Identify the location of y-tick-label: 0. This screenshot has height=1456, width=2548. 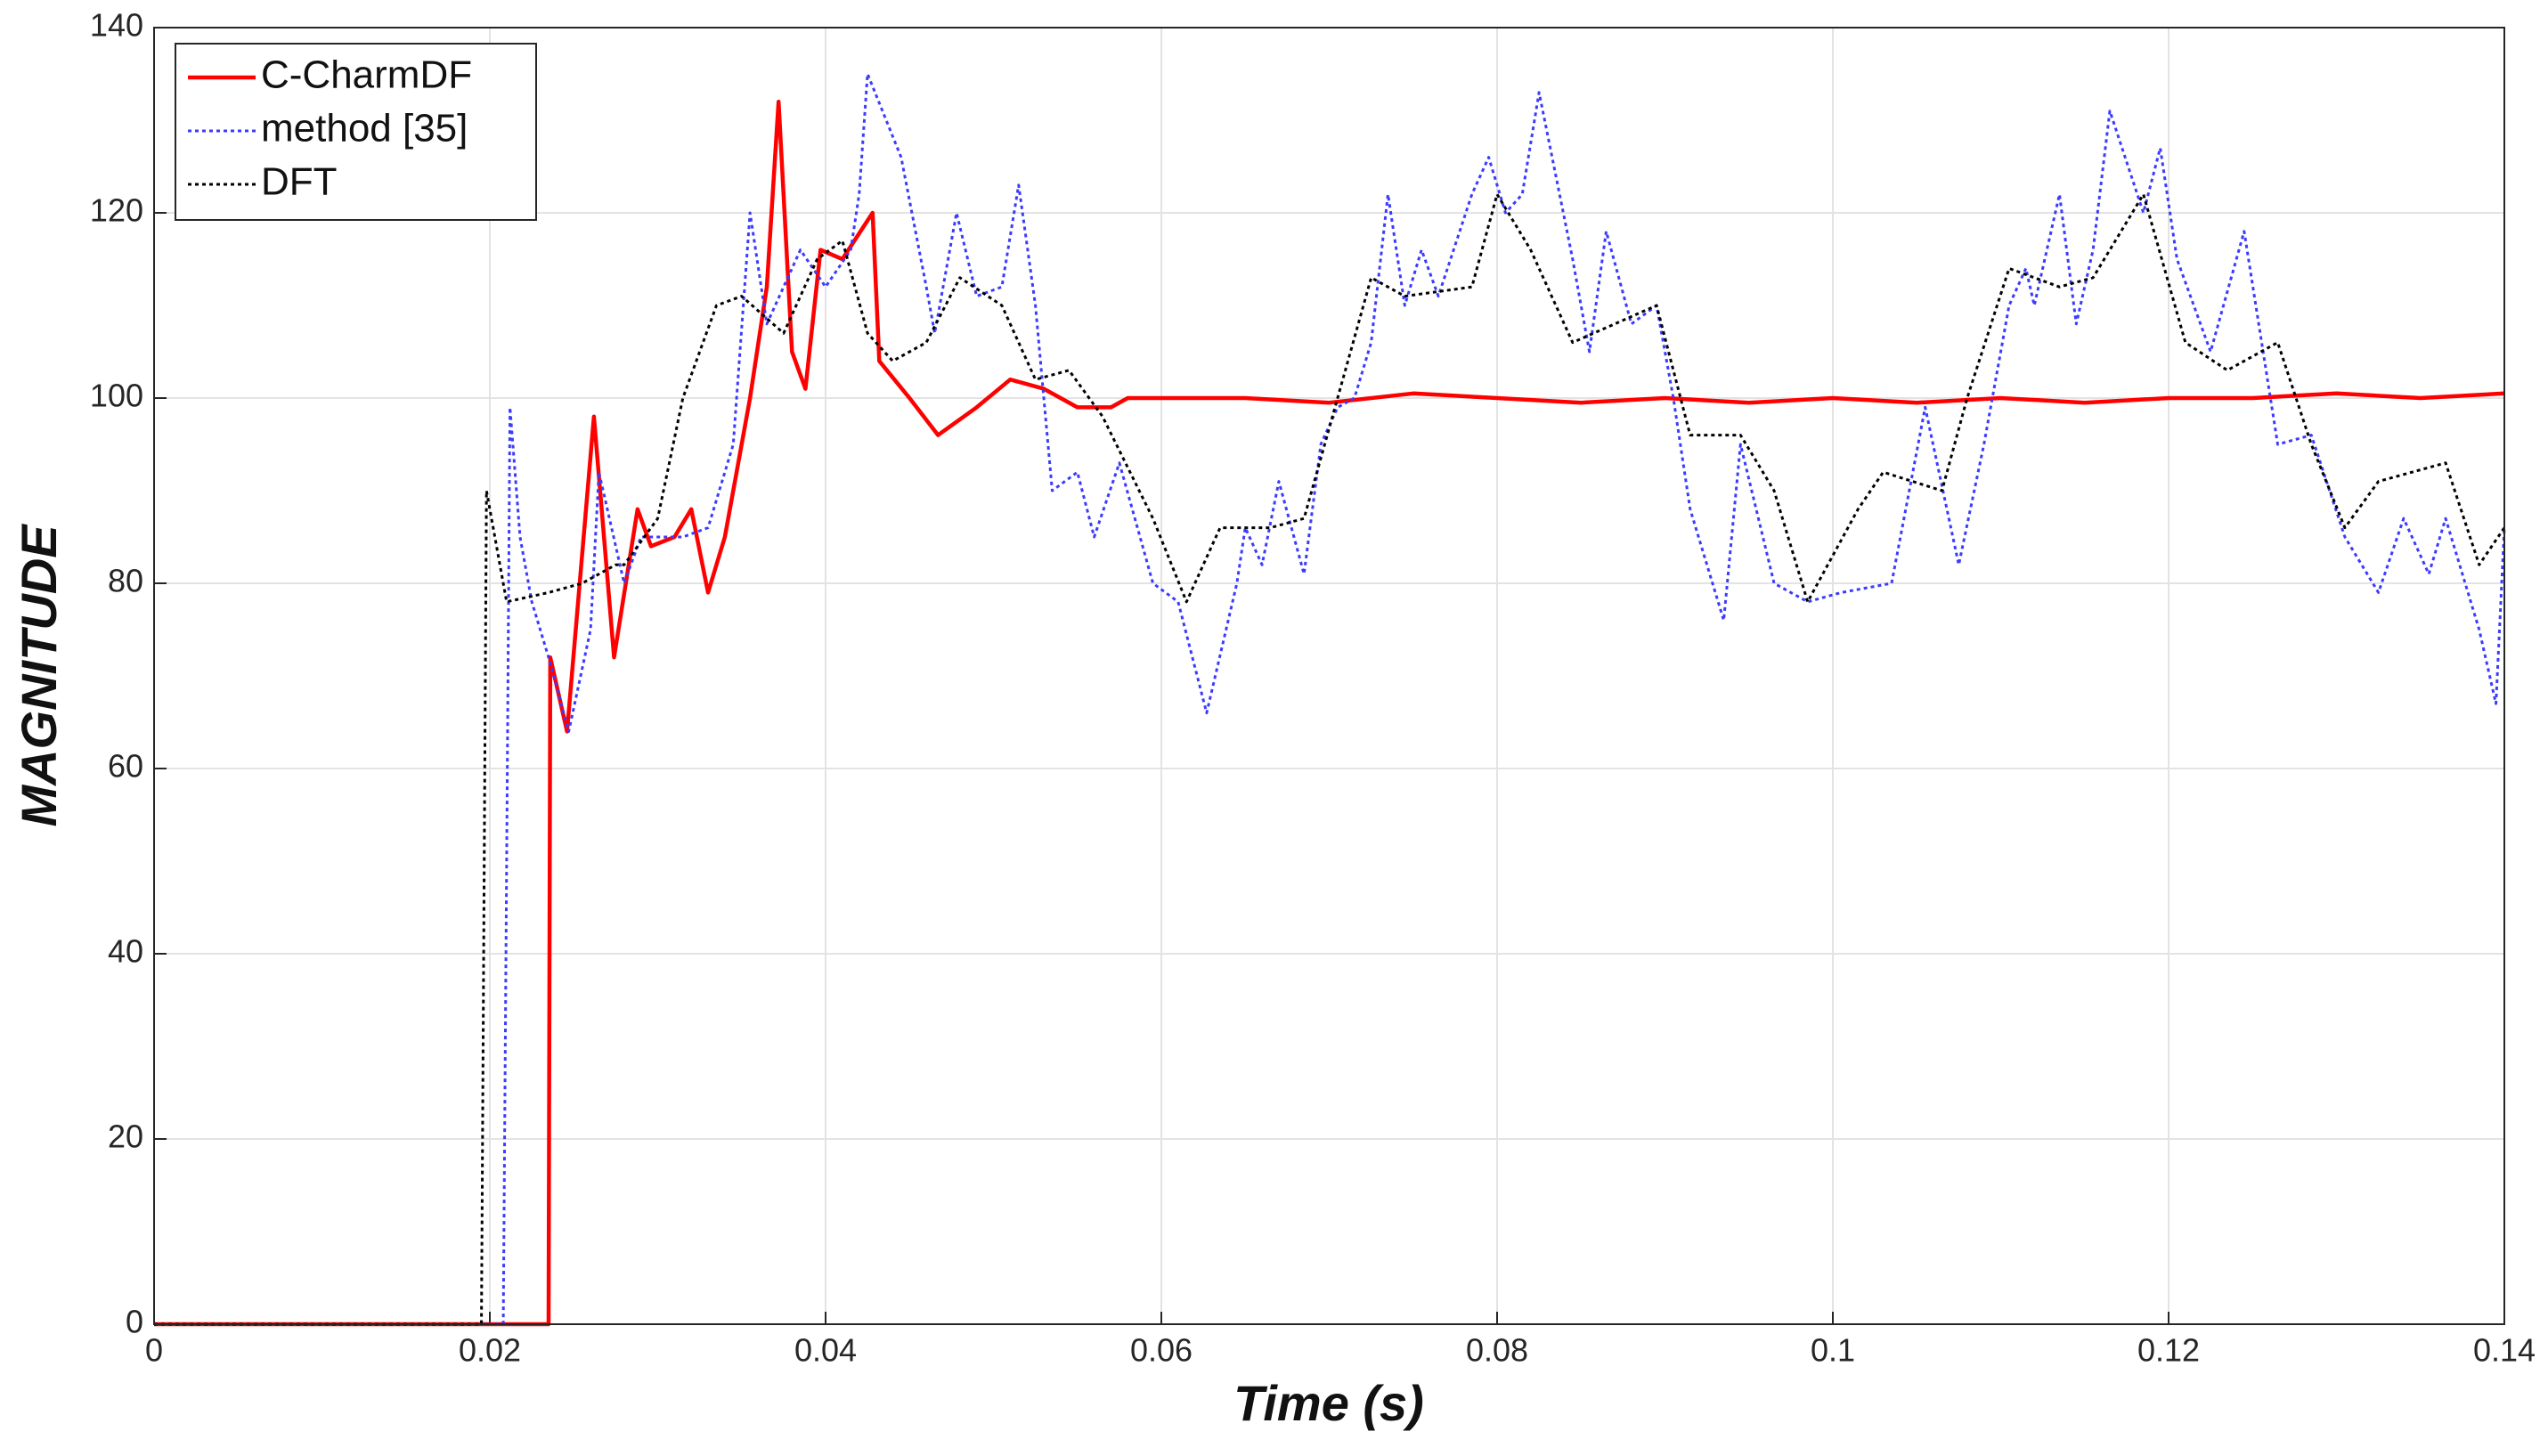
(134, 1322).